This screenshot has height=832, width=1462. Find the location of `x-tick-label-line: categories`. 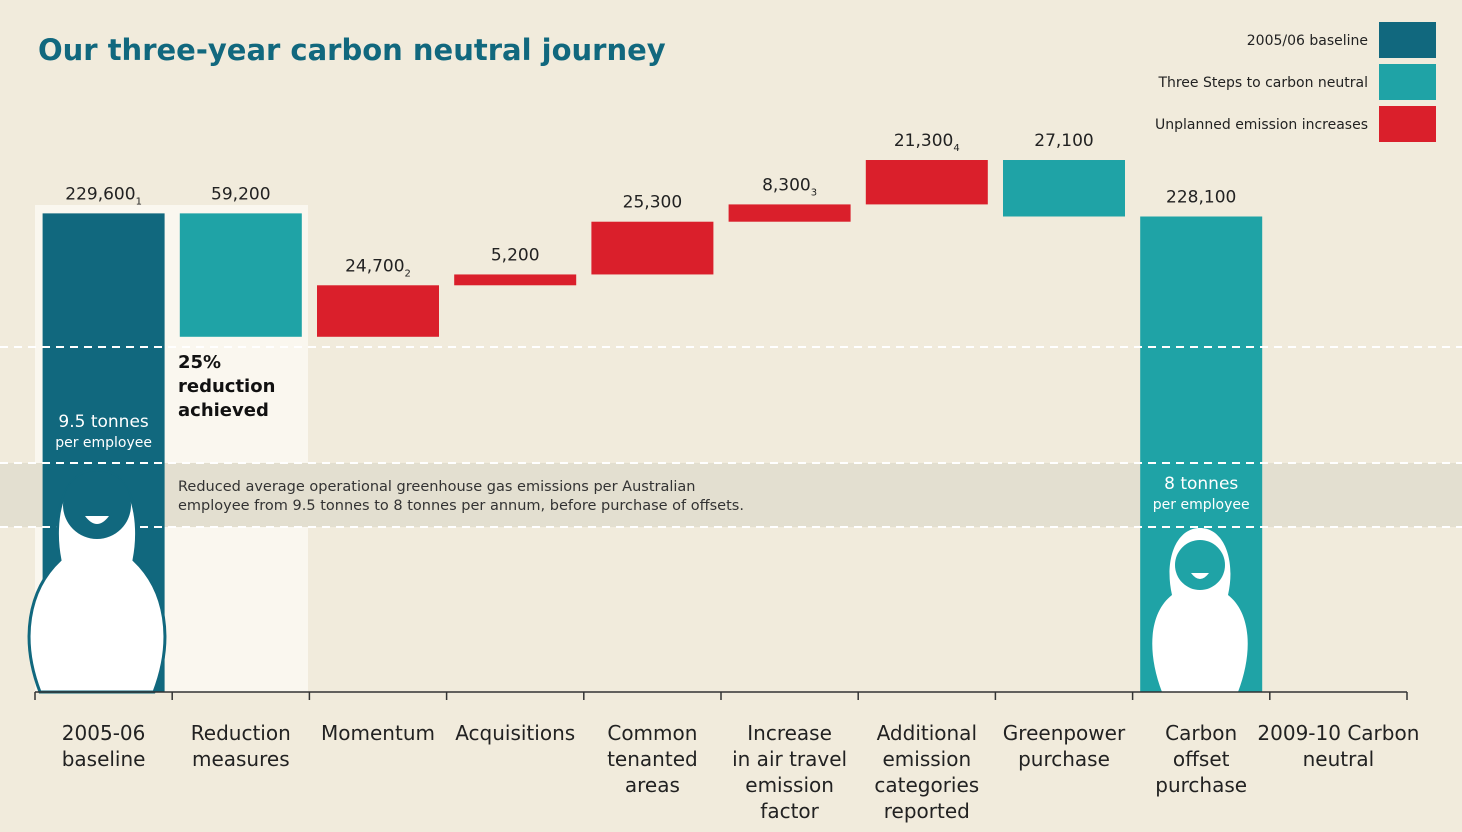

x-tick-label-line: categories is located at coordinates (926, 785).